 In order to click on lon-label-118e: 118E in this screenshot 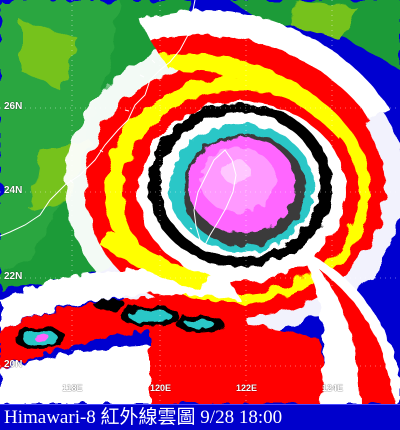, I will do `click(72, 388)`.